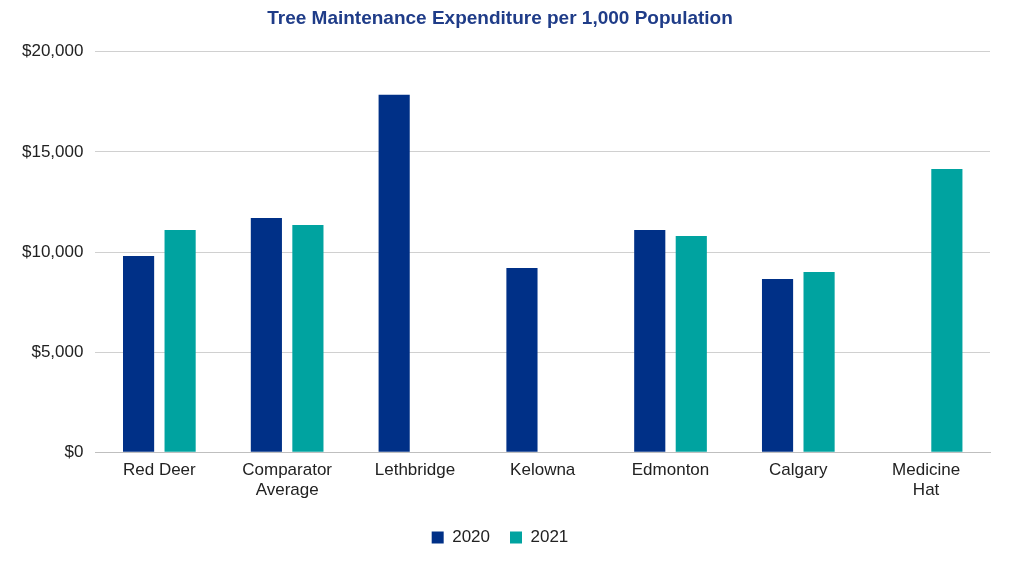  I want to click on legend-label: 2021, so click(549, 537).